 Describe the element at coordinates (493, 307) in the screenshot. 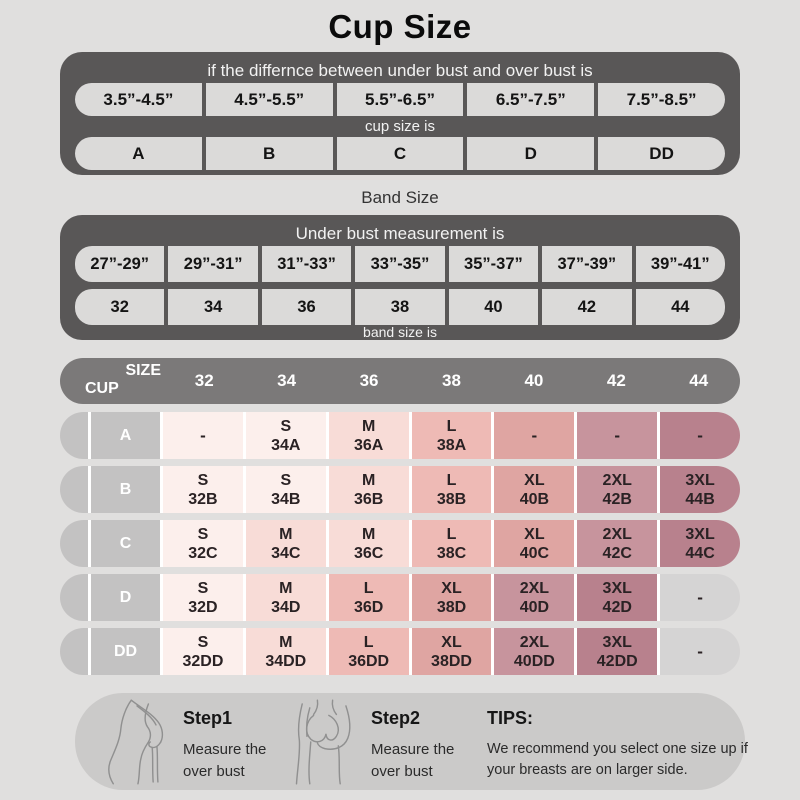

I see `band-number-pill: 40` at that location.